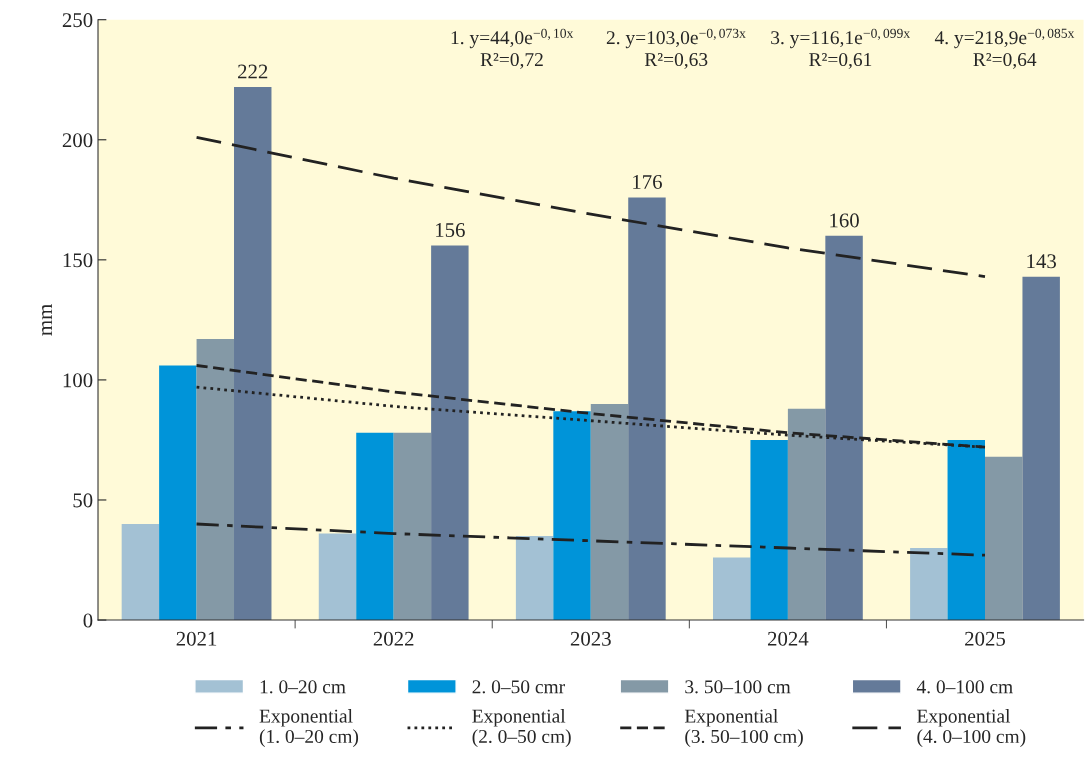 This screenshot has height=758, width=1089. What do you see at coordinates (1041, 261) in the screenshot?
I see `data-label: 143` at bounding box center [1041, 261].